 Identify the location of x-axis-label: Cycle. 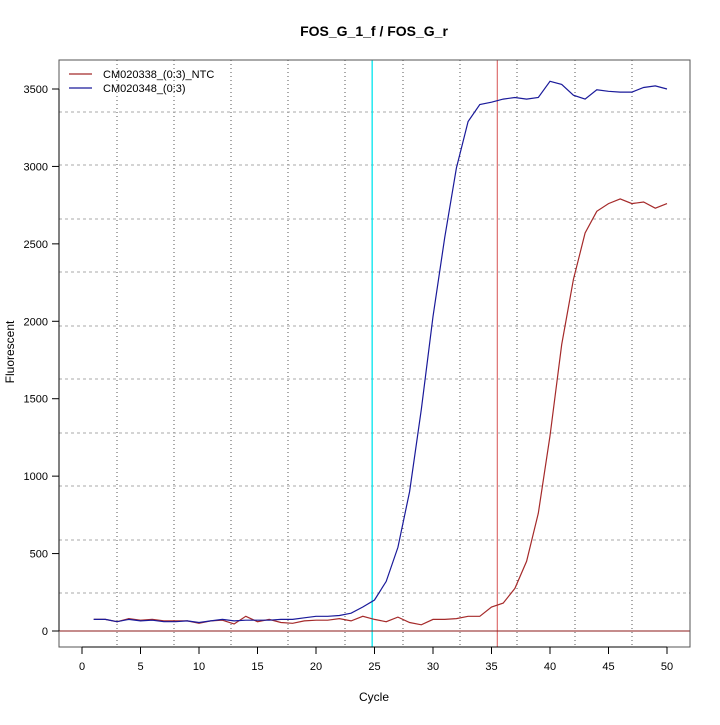
(374, 697).